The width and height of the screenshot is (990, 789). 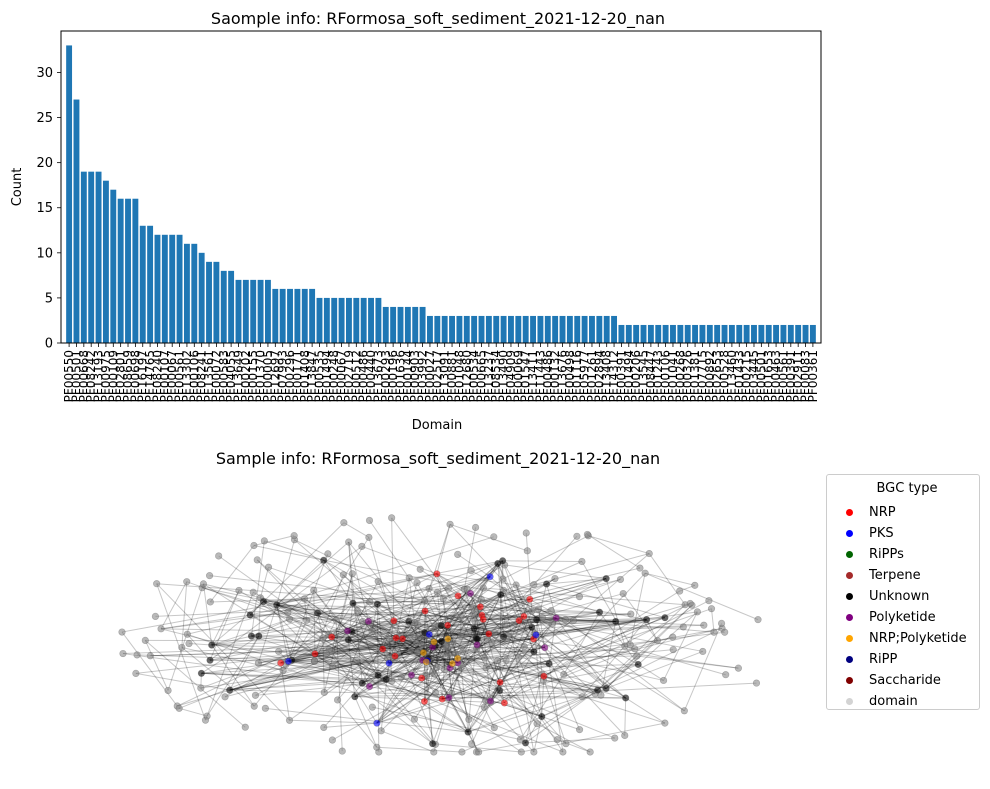 I want to click on x-tick-label: PF00583, so click(x=224, y=376).